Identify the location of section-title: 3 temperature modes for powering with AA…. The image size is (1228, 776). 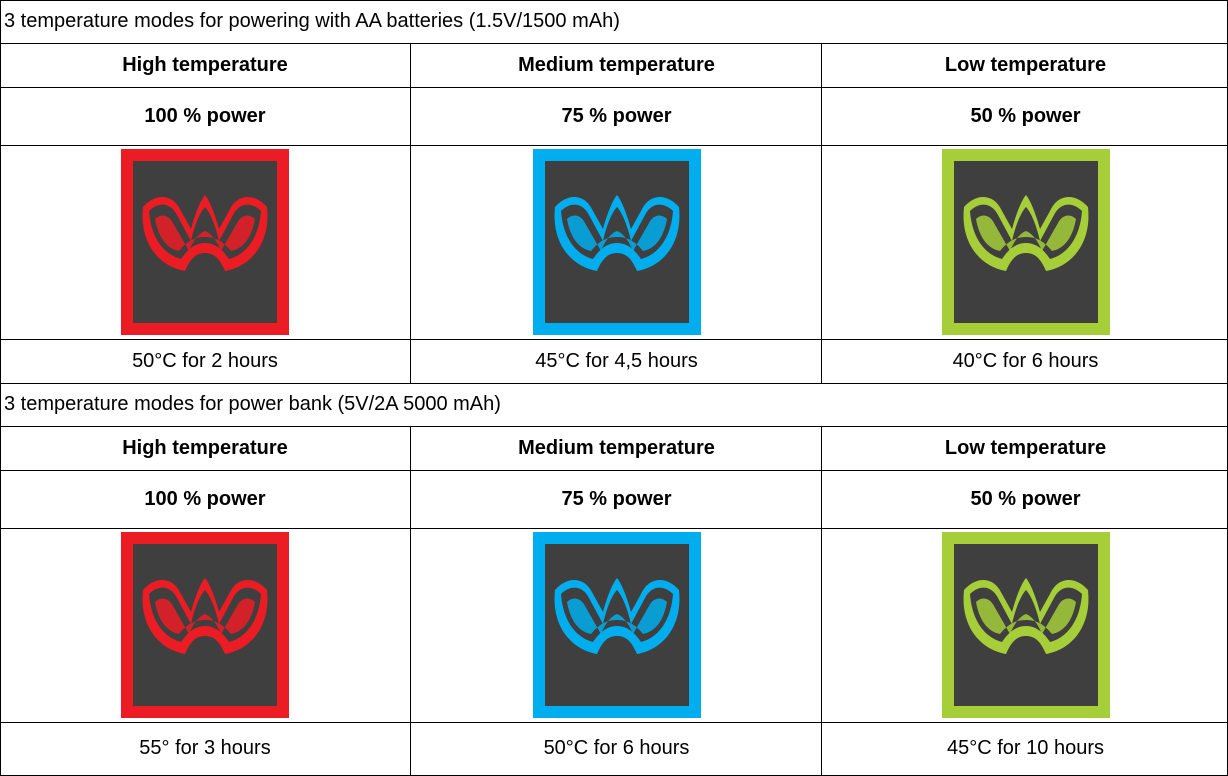
(312, 21).